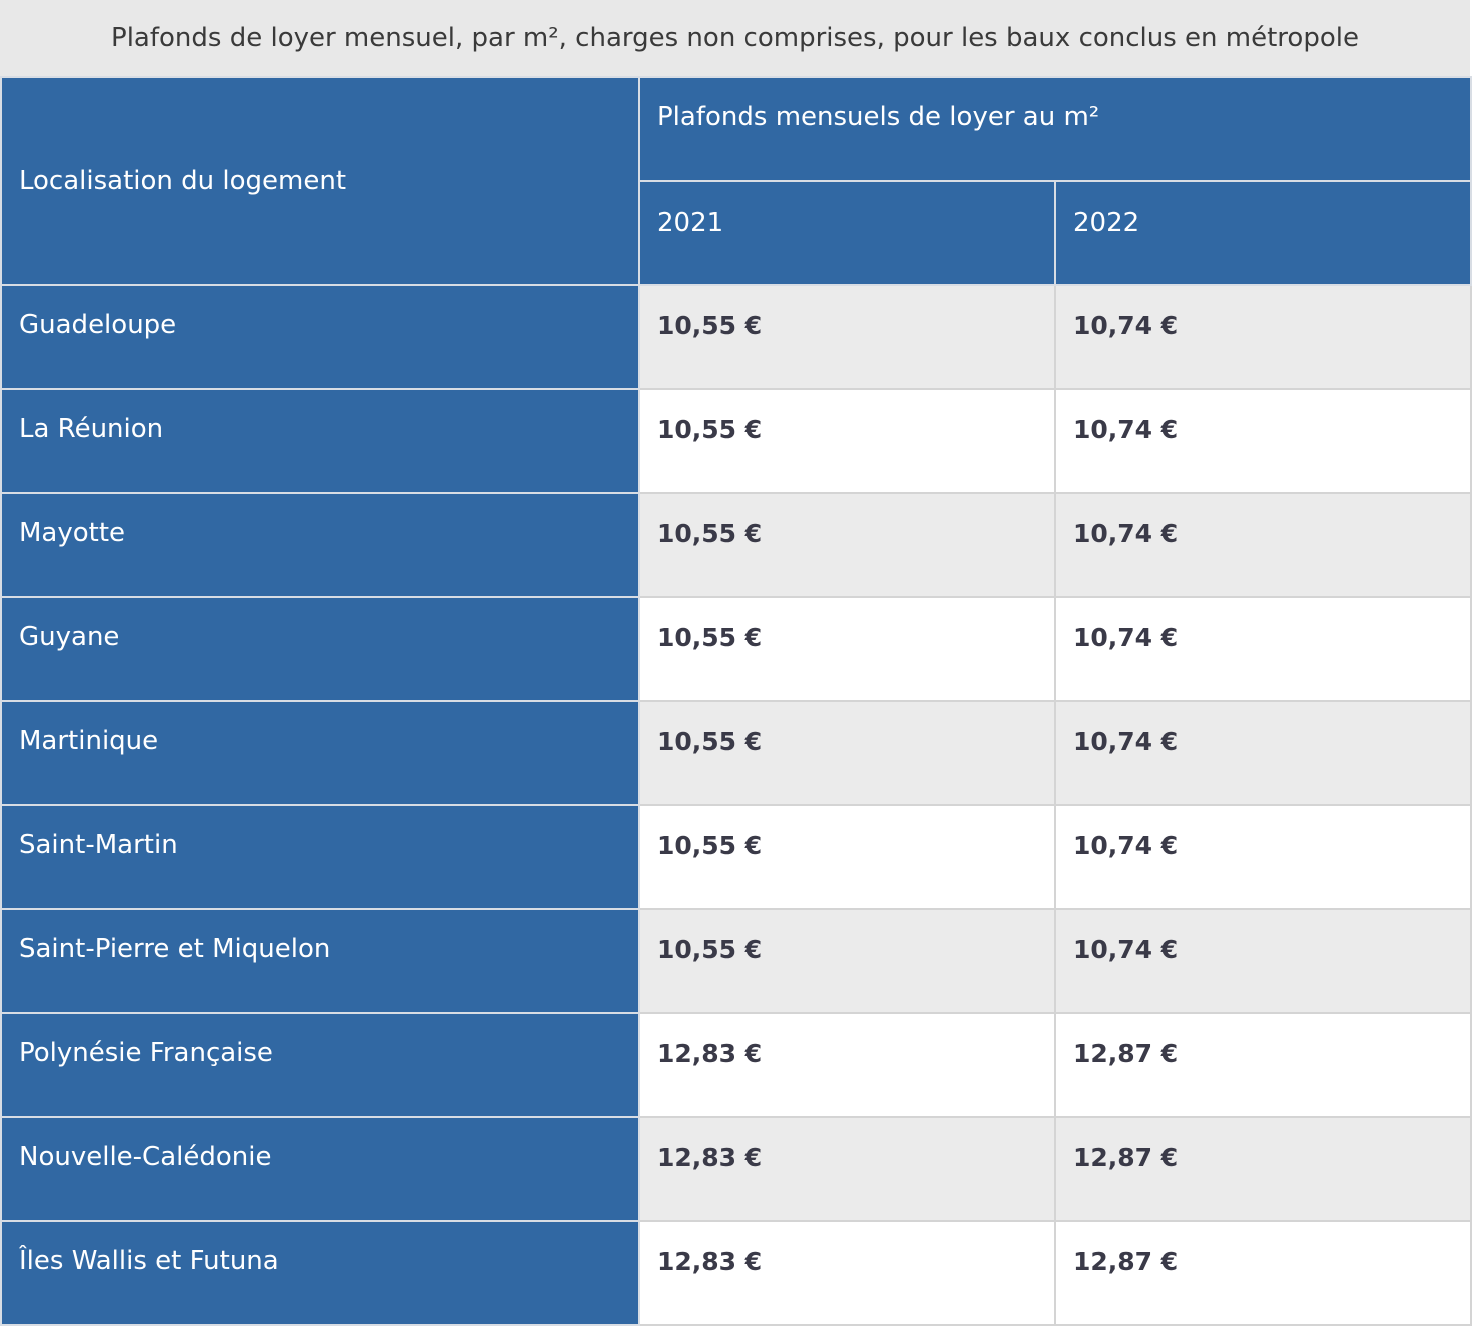  I want to click on table-row: Guadeloupe 10,55 € 10,74 €, so click(736, 337).